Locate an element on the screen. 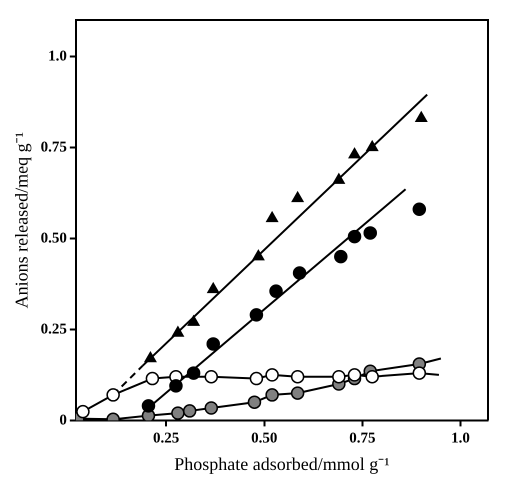 The image size is (508, 491). x-tick-label: 0.25 is located at coordinates (166, 438).